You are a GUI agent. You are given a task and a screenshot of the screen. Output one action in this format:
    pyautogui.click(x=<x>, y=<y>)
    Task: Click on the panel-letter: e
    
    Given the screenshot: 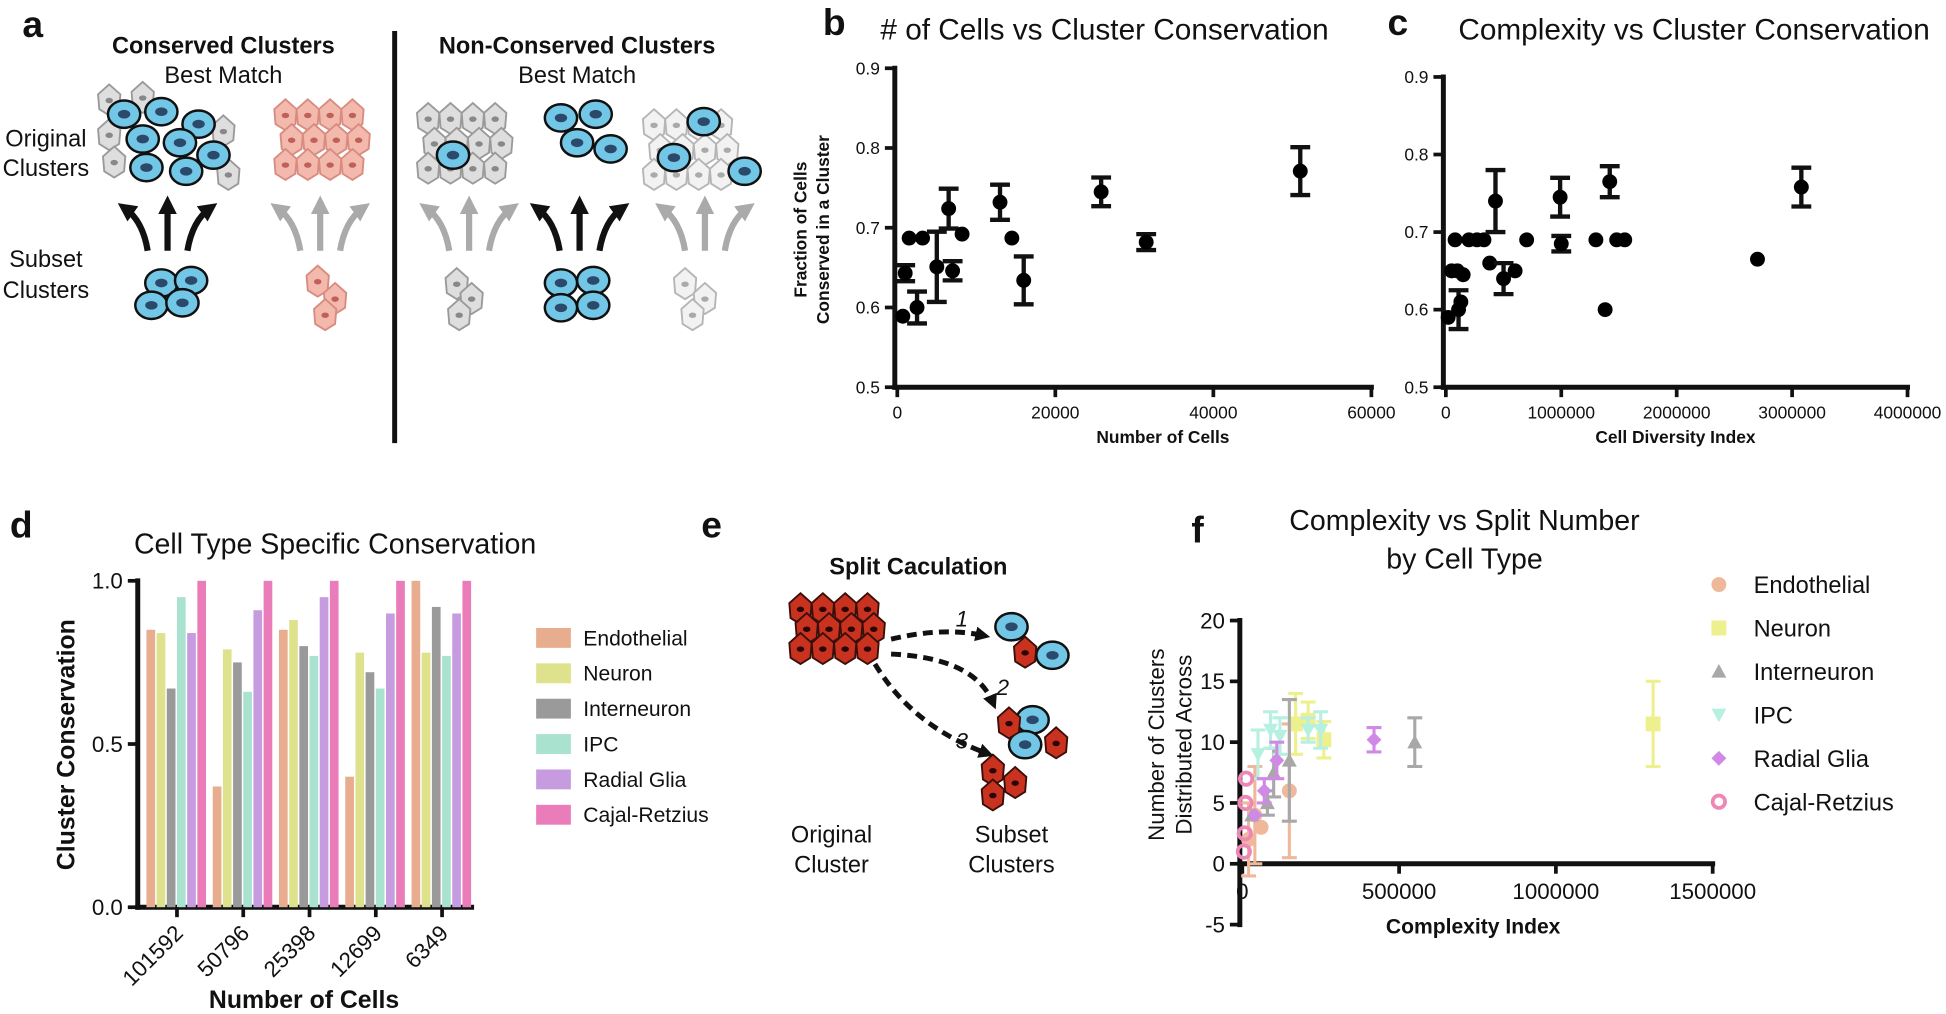 What is the action you would take?
    pyautogui.click(x=711, y=524)
    